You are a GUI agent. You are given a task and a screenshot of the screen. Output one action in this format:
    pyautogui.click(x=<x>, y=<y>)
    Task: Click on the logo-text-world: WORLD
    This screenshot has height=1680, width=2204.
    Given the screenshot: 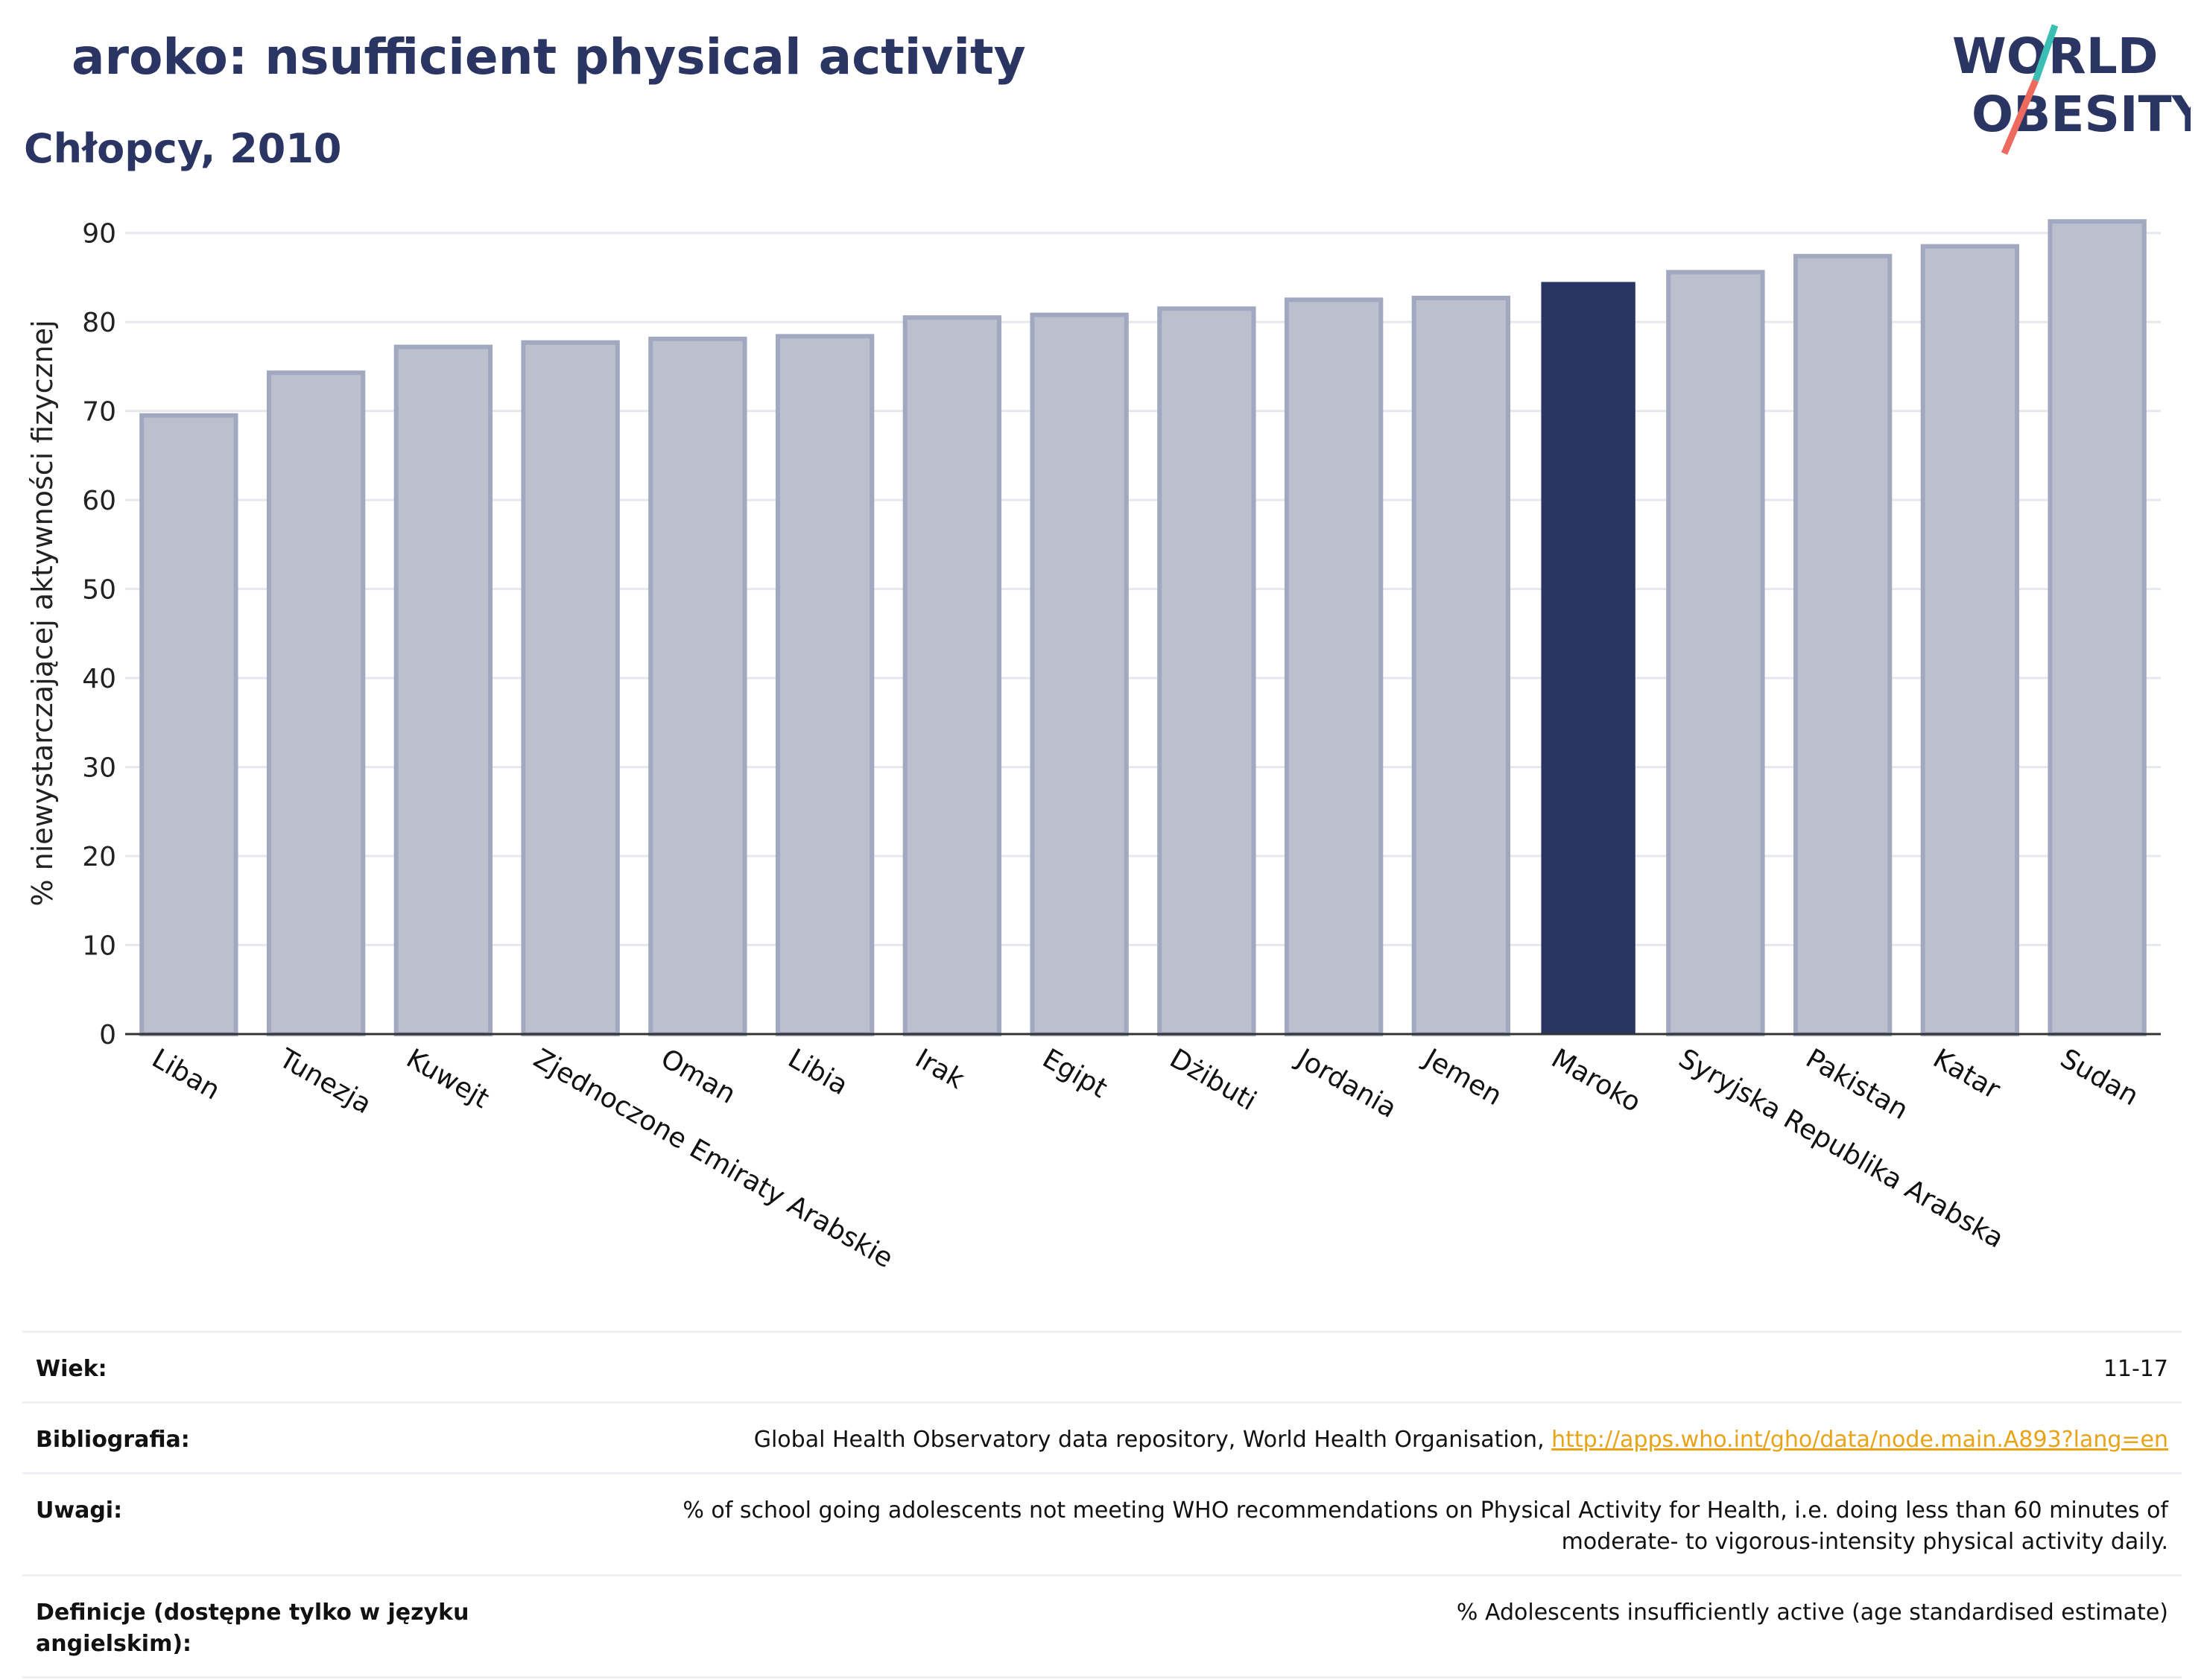 What is the action you would take?
    pyautogui.click(x=2055, y=56)
    